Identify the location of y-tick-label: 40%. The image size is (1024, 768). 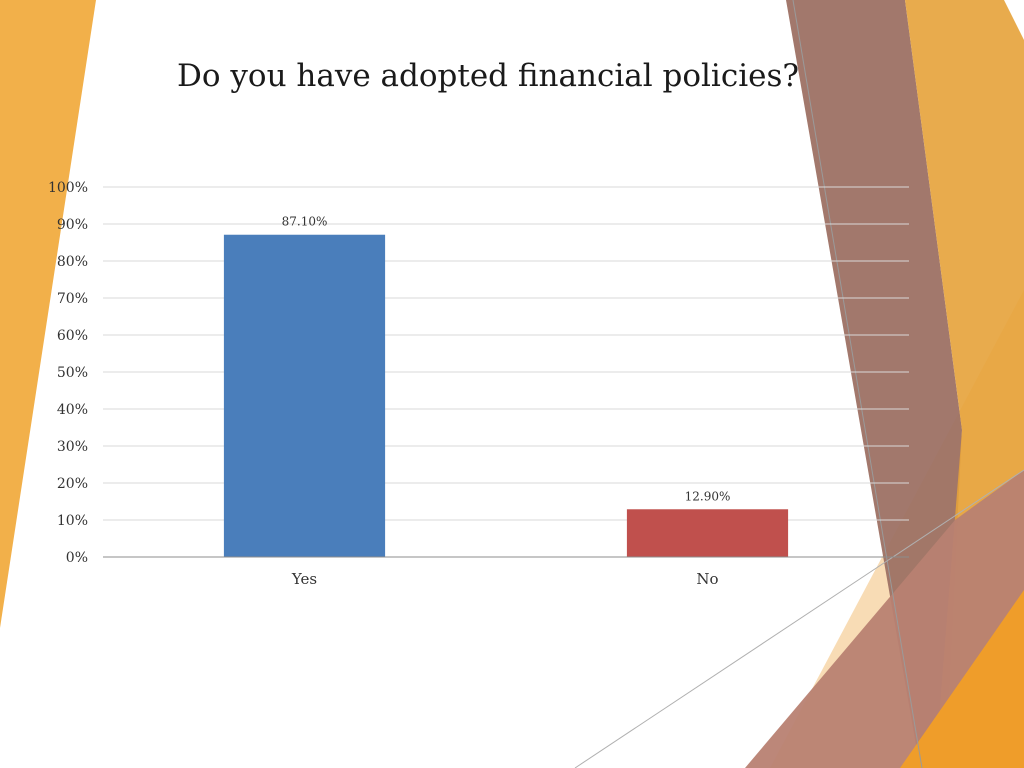
(72, 410).